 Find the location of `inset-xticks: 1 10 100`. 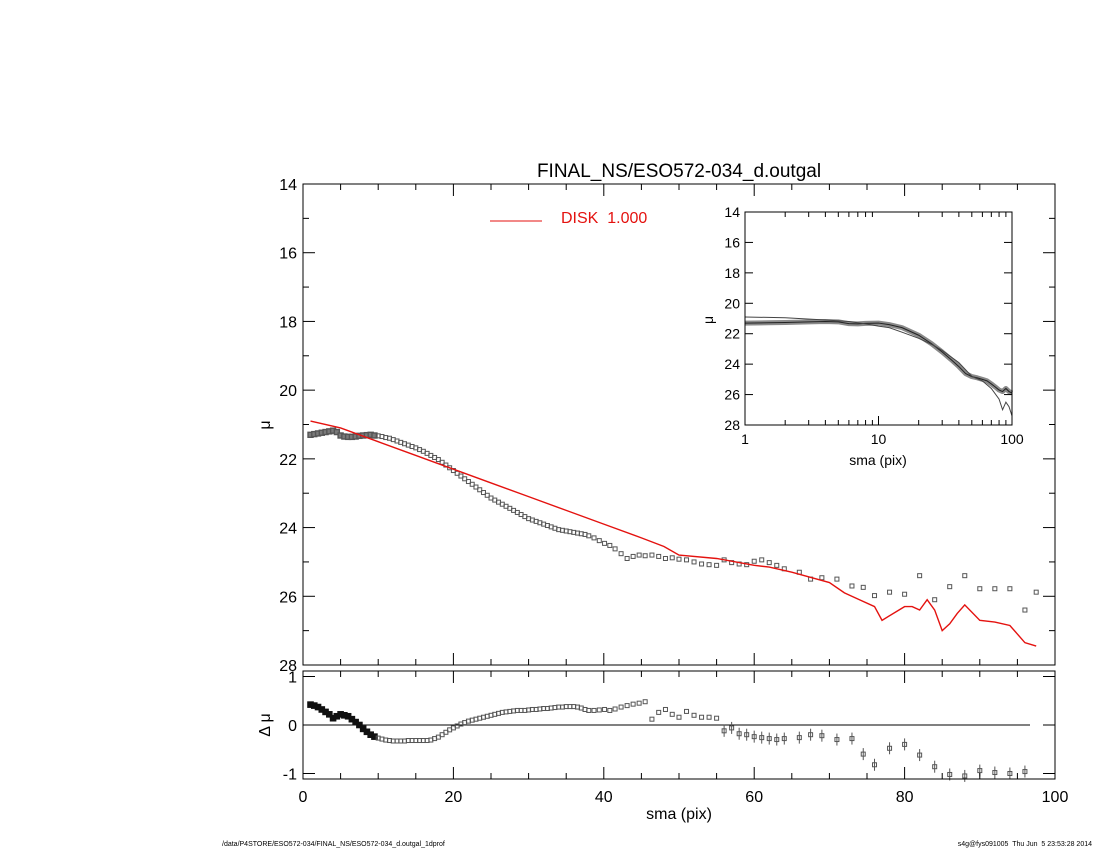

inset-xticks: 1 10 100 is located at coordinates (882, 329).